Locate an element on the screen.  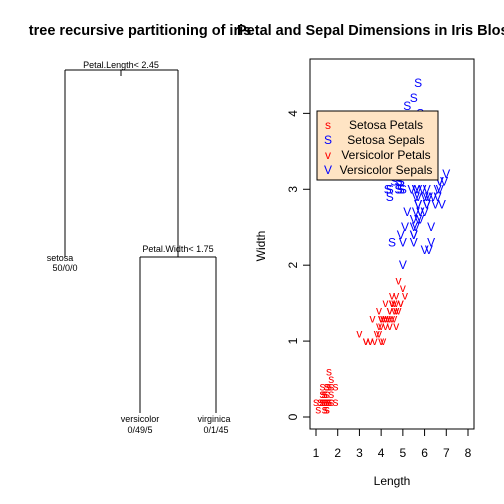
y-tick-label-2: 2 is located at coordinates (293, 265).